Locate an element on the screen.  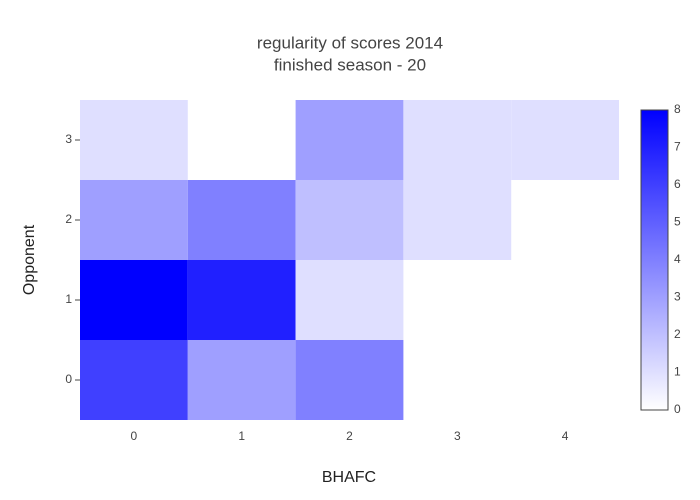
colorbar-tick-label: 7 is located at coordinates (677, 147).